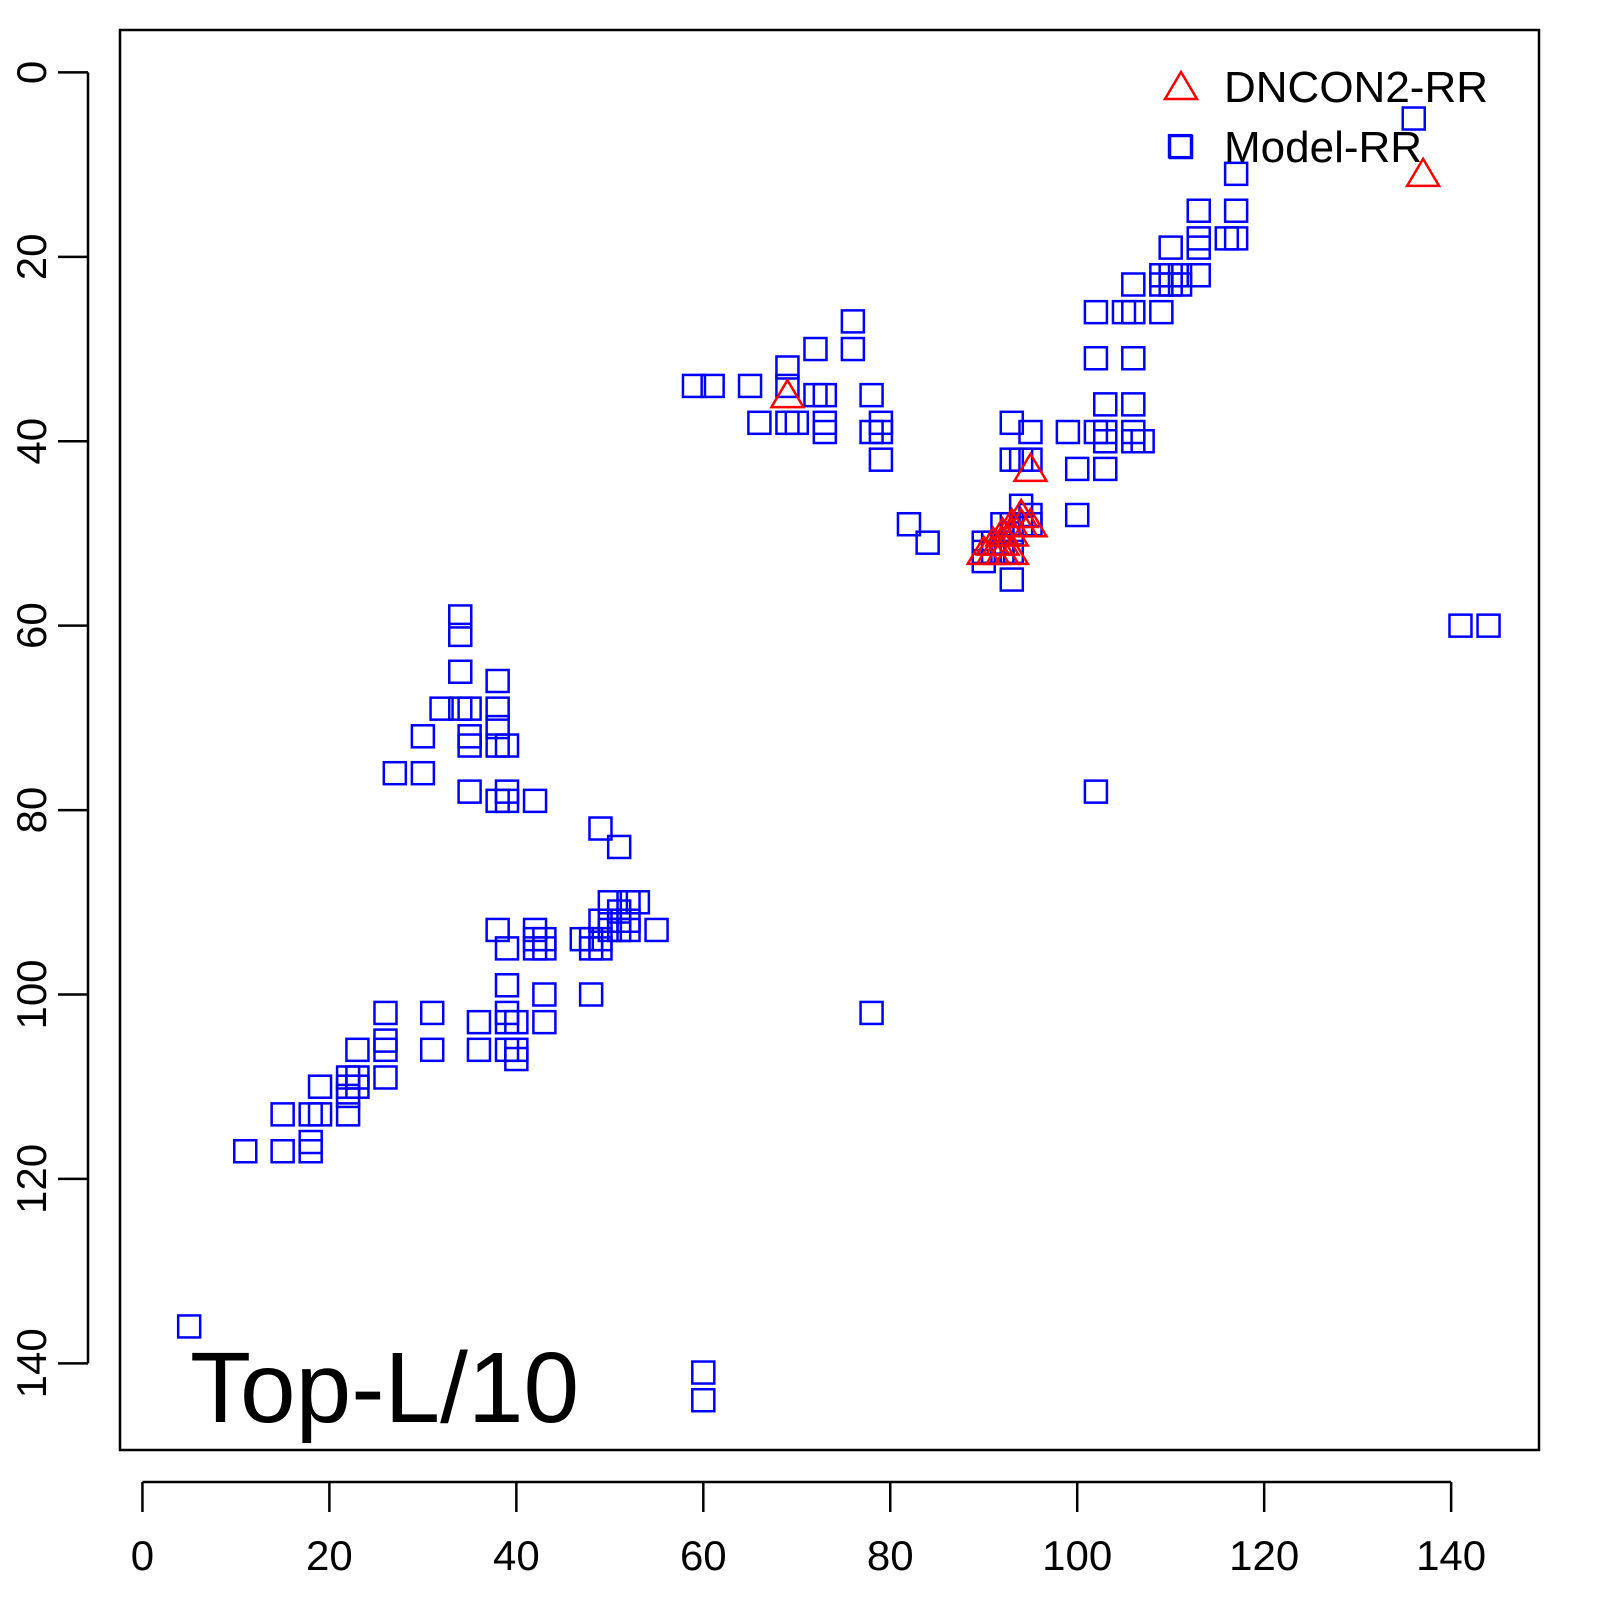 The width and height of the screenshot is (1600, 1600). Describe the element at coordinates (31, 1179) in the screenshot. I see `y-tick-label: 120` at that location.